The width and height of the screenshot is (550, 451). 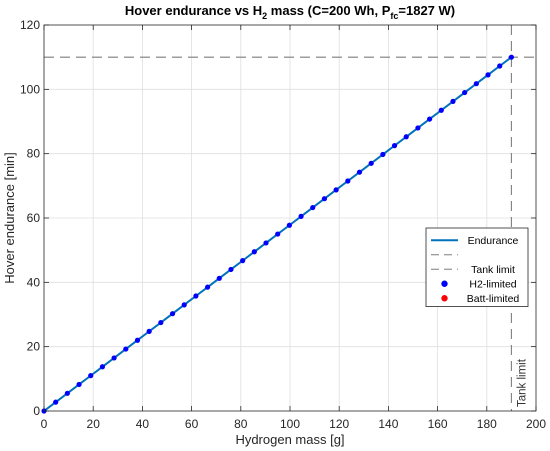 What do you see at coordinates (30, 89) in the screenshot?
I see `y-tick-label: 100` at bounding box center [30, 89].